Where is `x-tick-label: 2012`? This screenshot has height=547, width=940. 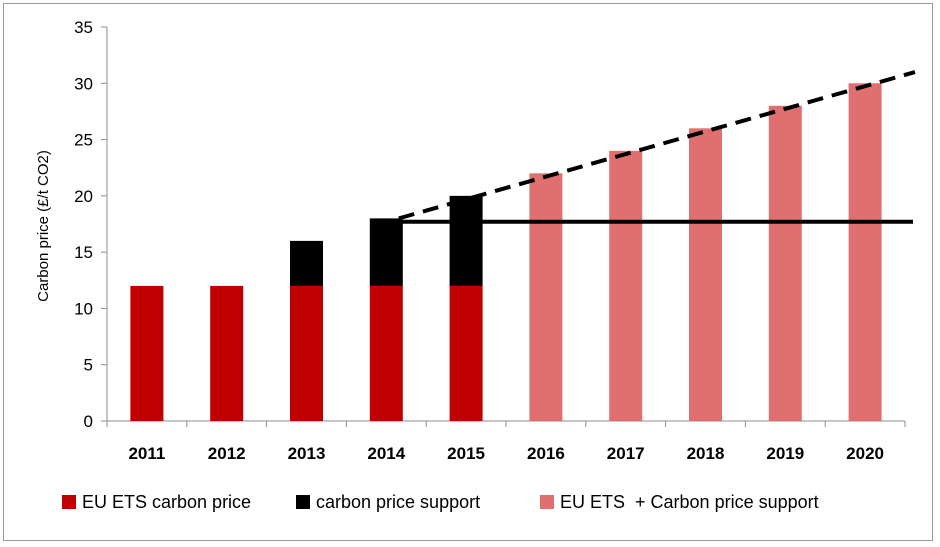
x-tick-label: 2012 is located at coordinates (227, 453).